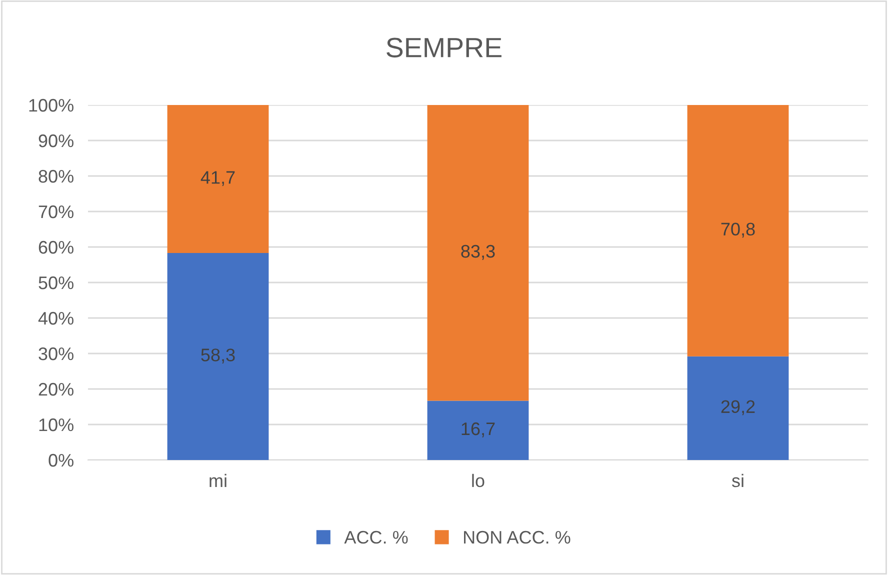  Describe the element at coordinates (56, 353) in the screenshot. I see `y-tick-label: 30%` at that location.